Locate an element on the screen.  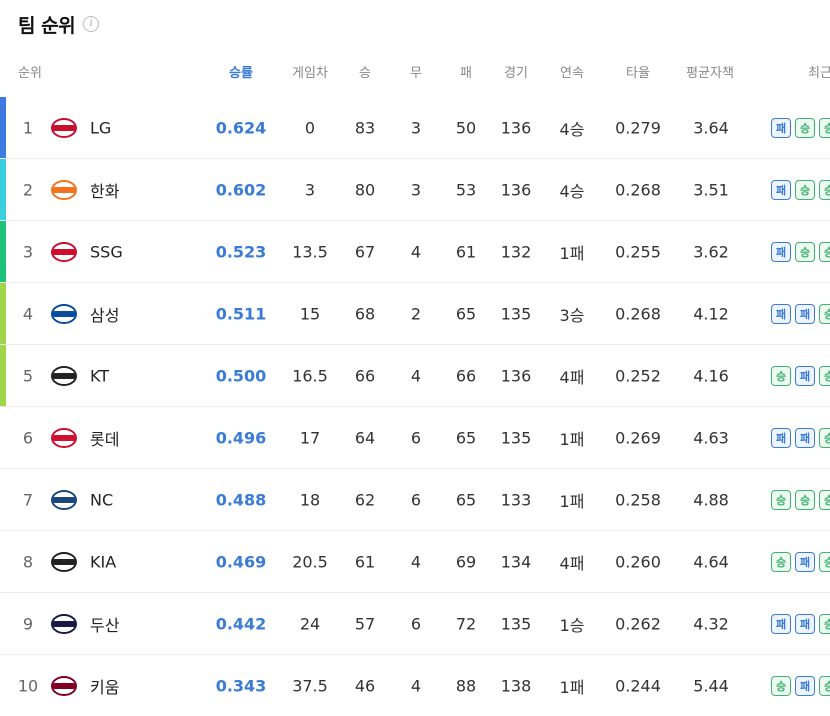
games-behind-cell: 15 is located at coordinates (310, 313).